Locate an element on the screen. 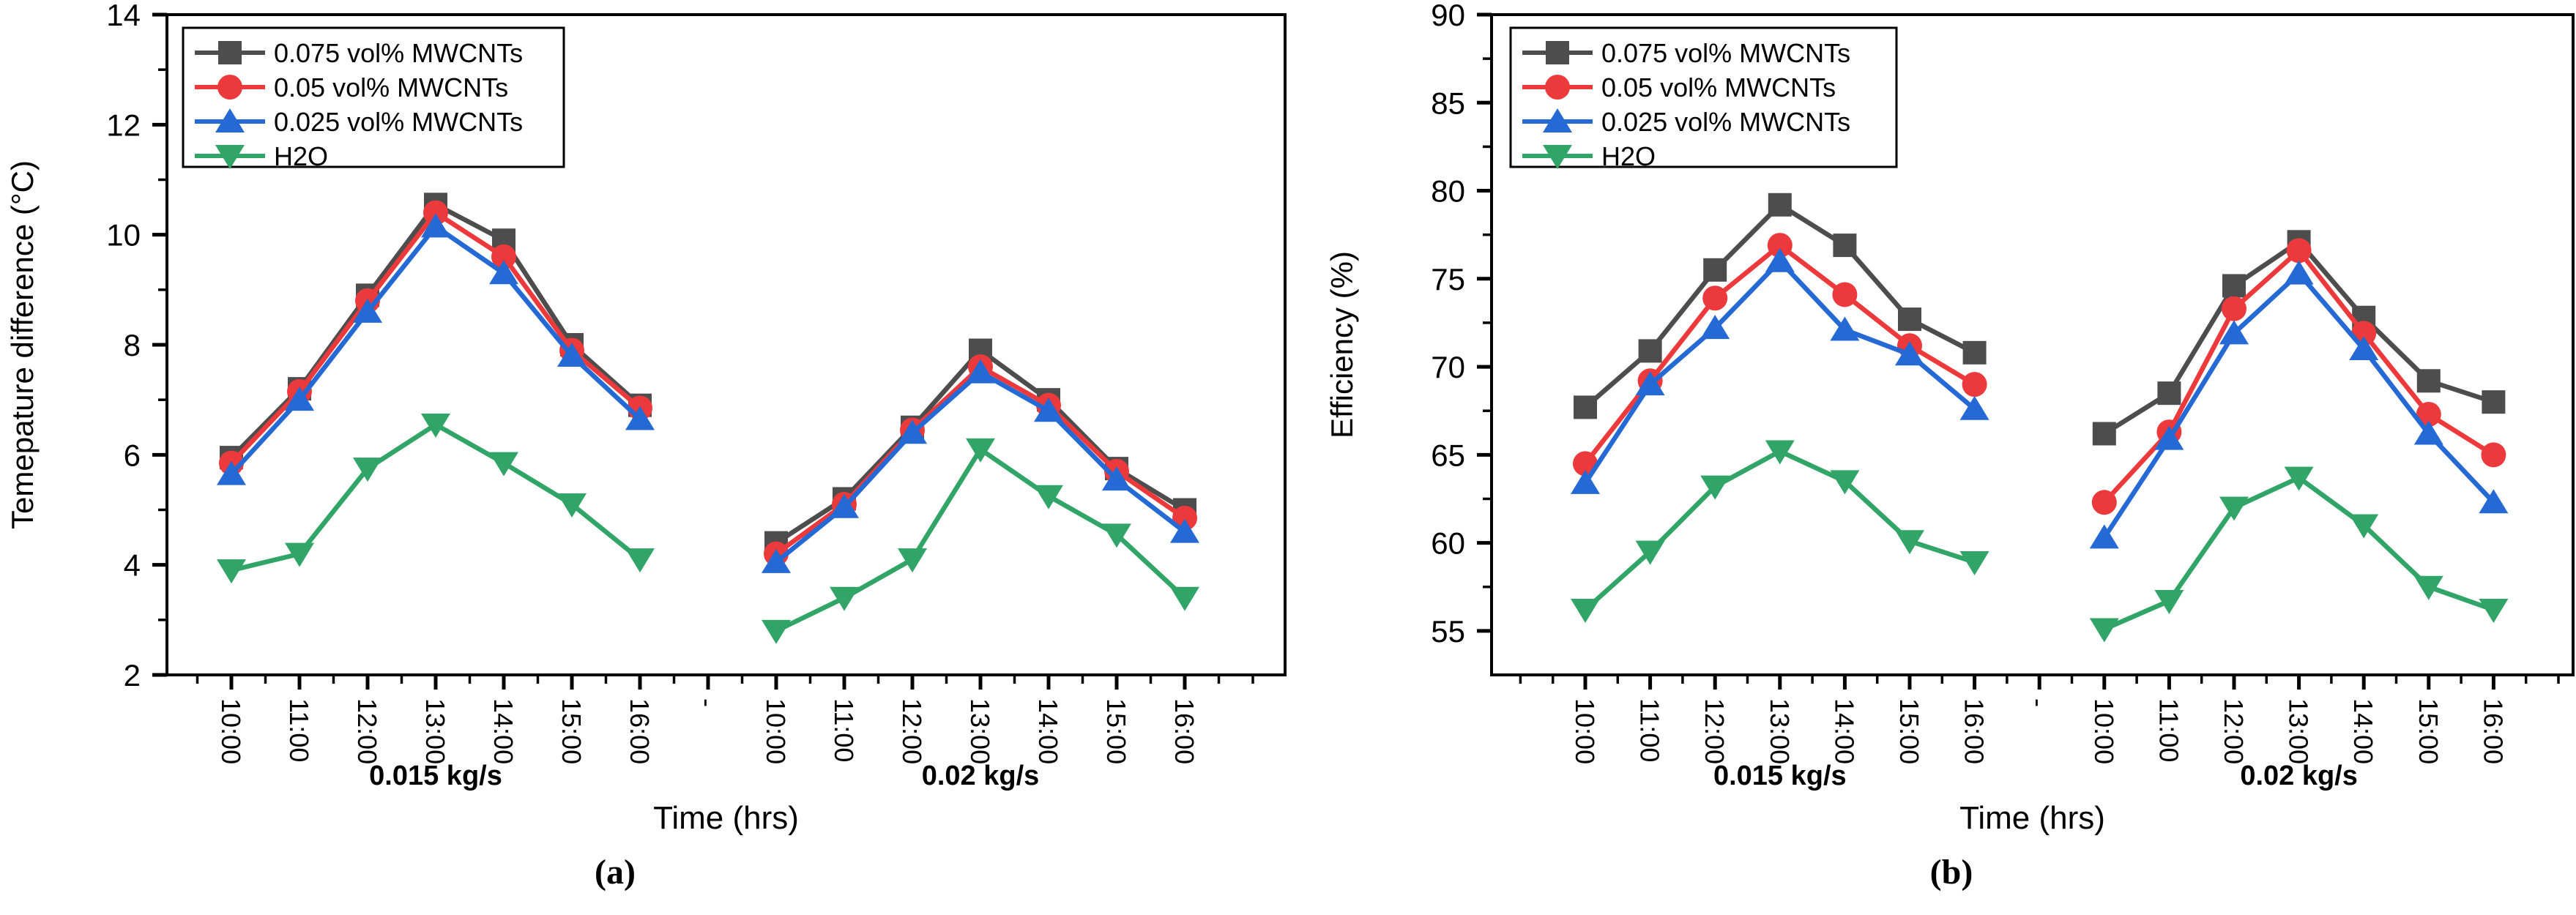  y-axis-tick-label: 2 is located at coordinates (132, 675).